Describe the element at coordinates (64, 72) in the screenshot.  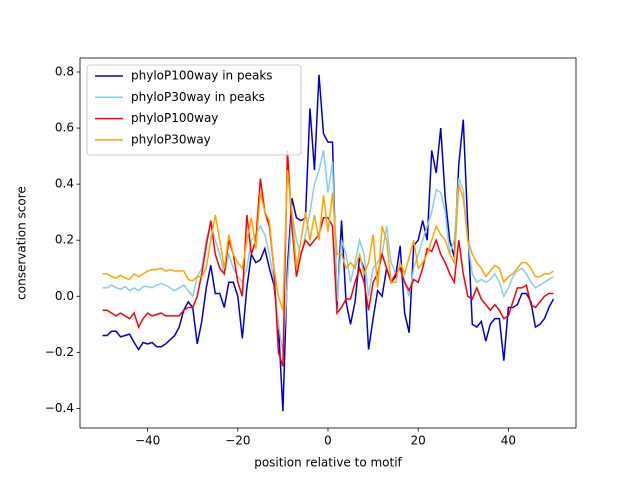
I see `y-tick-label: 0.8` at that location.